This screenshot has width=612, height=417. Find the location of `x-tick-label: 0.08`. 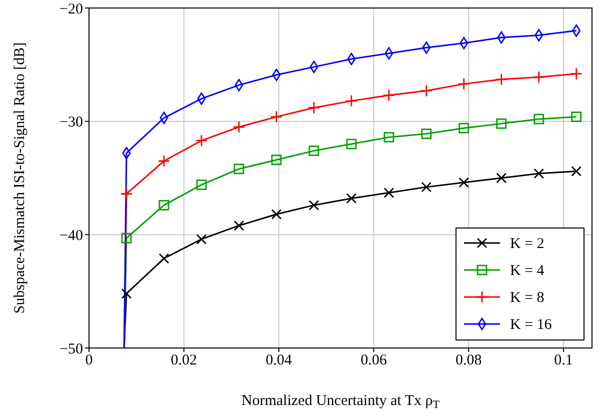

x-tick-label: 0.08 is located at coordinates (469, 360).